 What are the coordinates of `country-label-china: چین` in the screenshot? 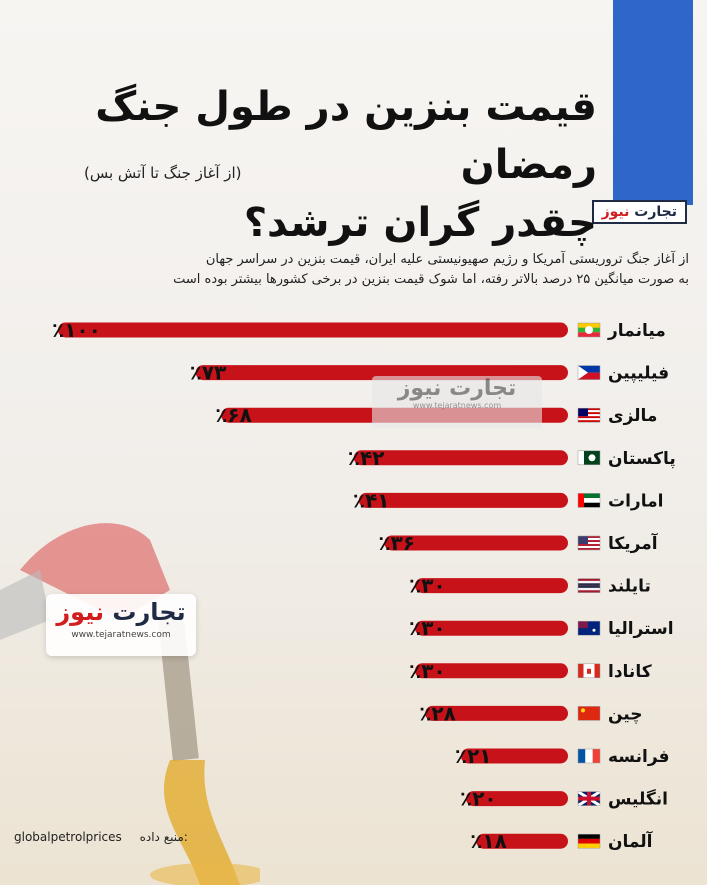 It's located at (625, 714).